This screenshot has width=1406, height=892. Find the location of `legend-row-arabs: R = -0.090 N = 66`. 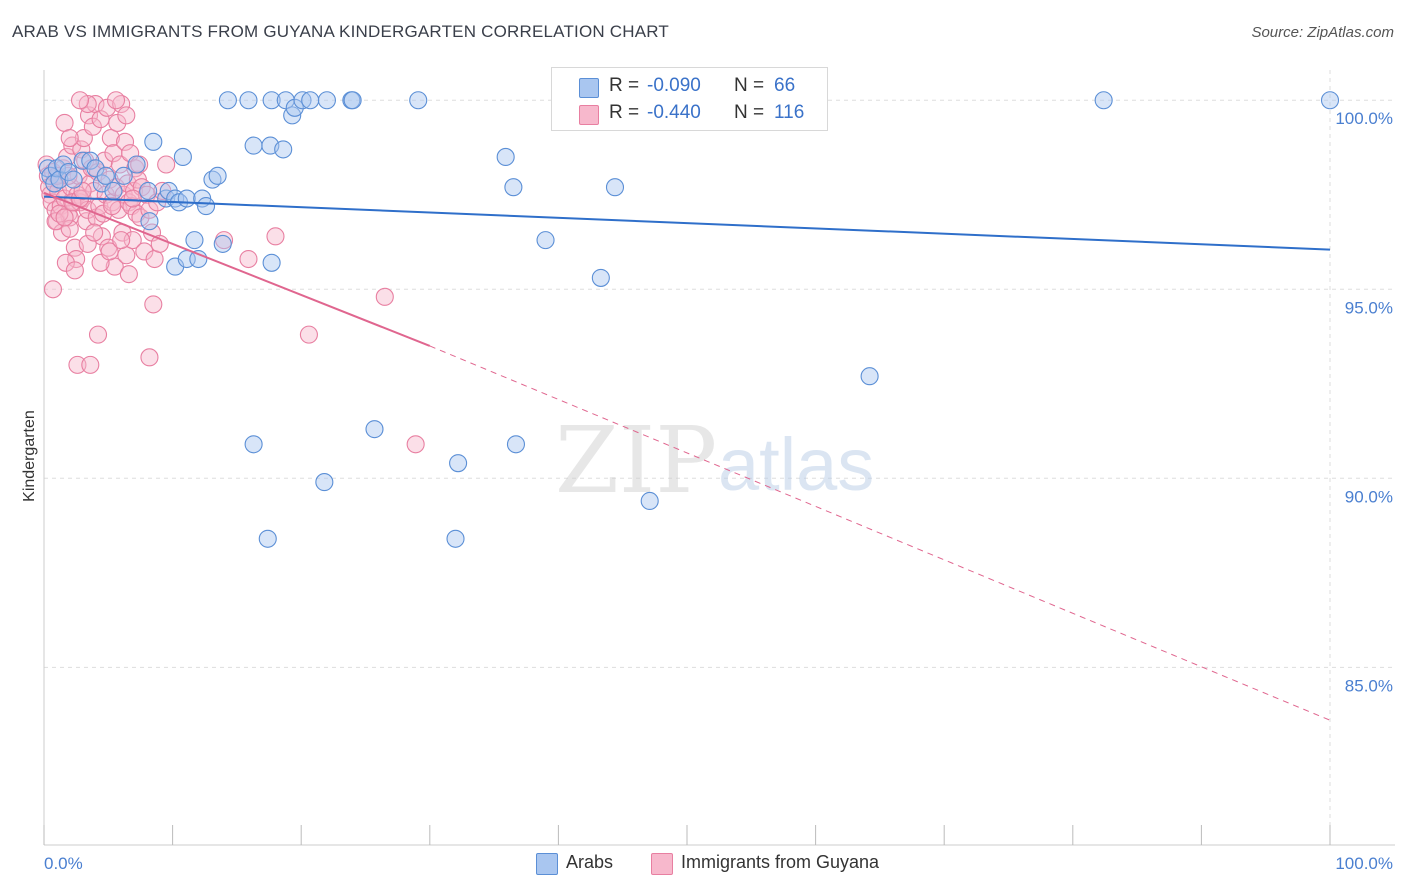

legend-row-arabs: R = -0.090 N = 66 is located at coordinates (689, 87).